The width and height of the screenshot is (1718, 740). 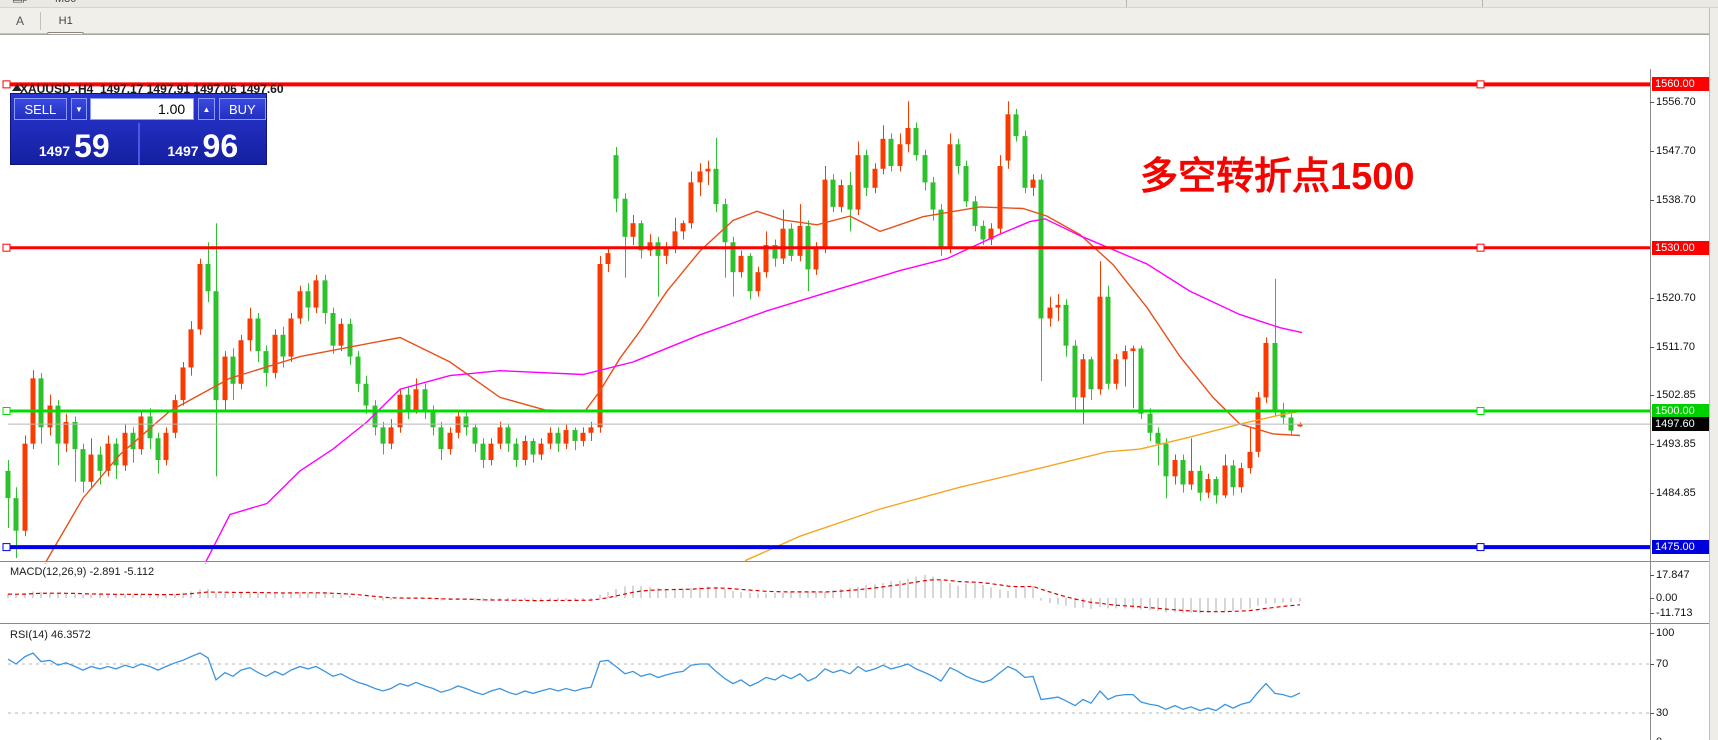 I want to click on rsi-line, so click(x=654, y=682).